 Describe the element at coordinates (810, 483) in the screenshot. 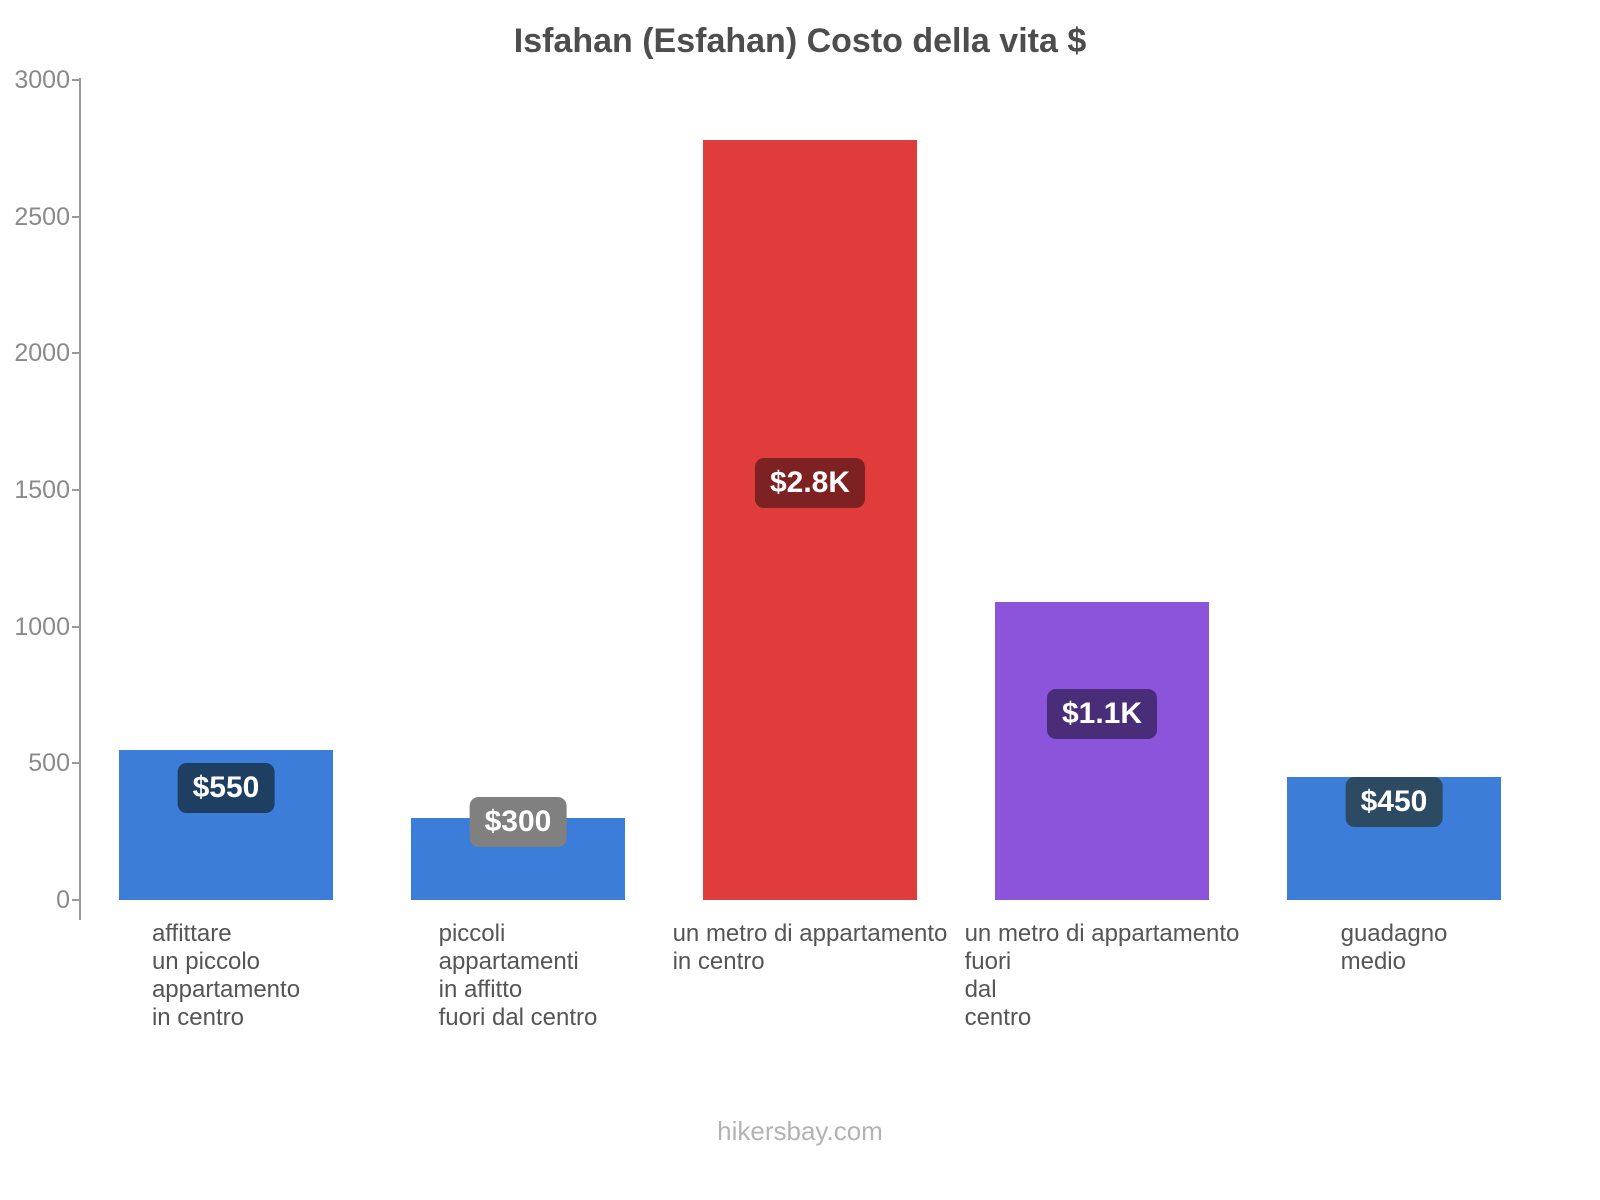

I see `value-badge: $2.8K` at that location.